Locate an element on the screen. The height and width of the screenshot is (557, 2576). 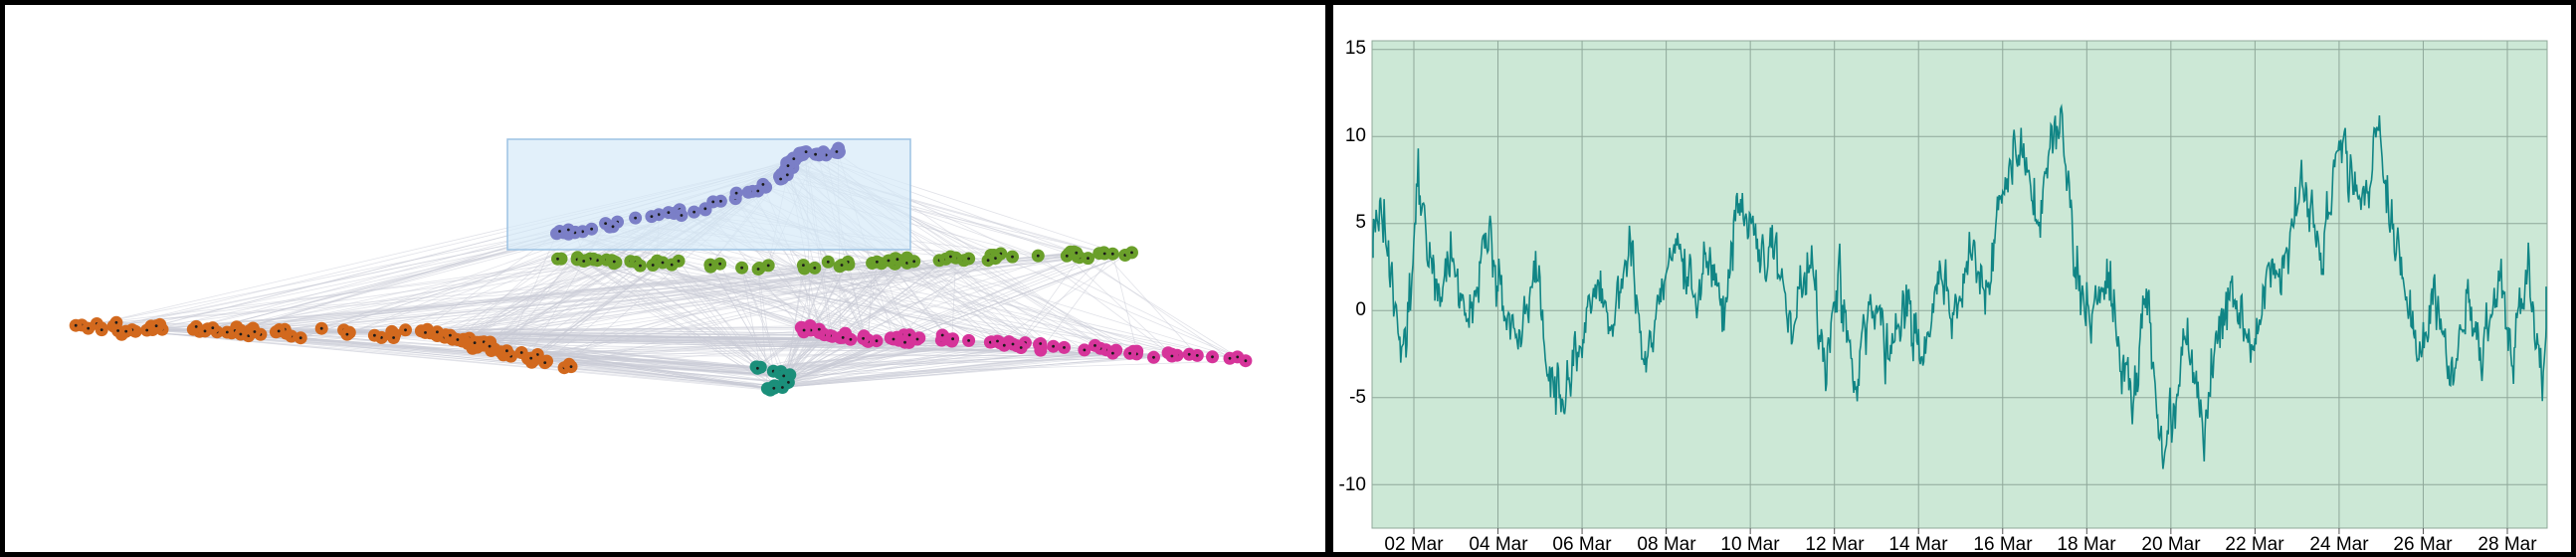
x-tick-label: 12 Mar is located at coordinates (1835, 543).